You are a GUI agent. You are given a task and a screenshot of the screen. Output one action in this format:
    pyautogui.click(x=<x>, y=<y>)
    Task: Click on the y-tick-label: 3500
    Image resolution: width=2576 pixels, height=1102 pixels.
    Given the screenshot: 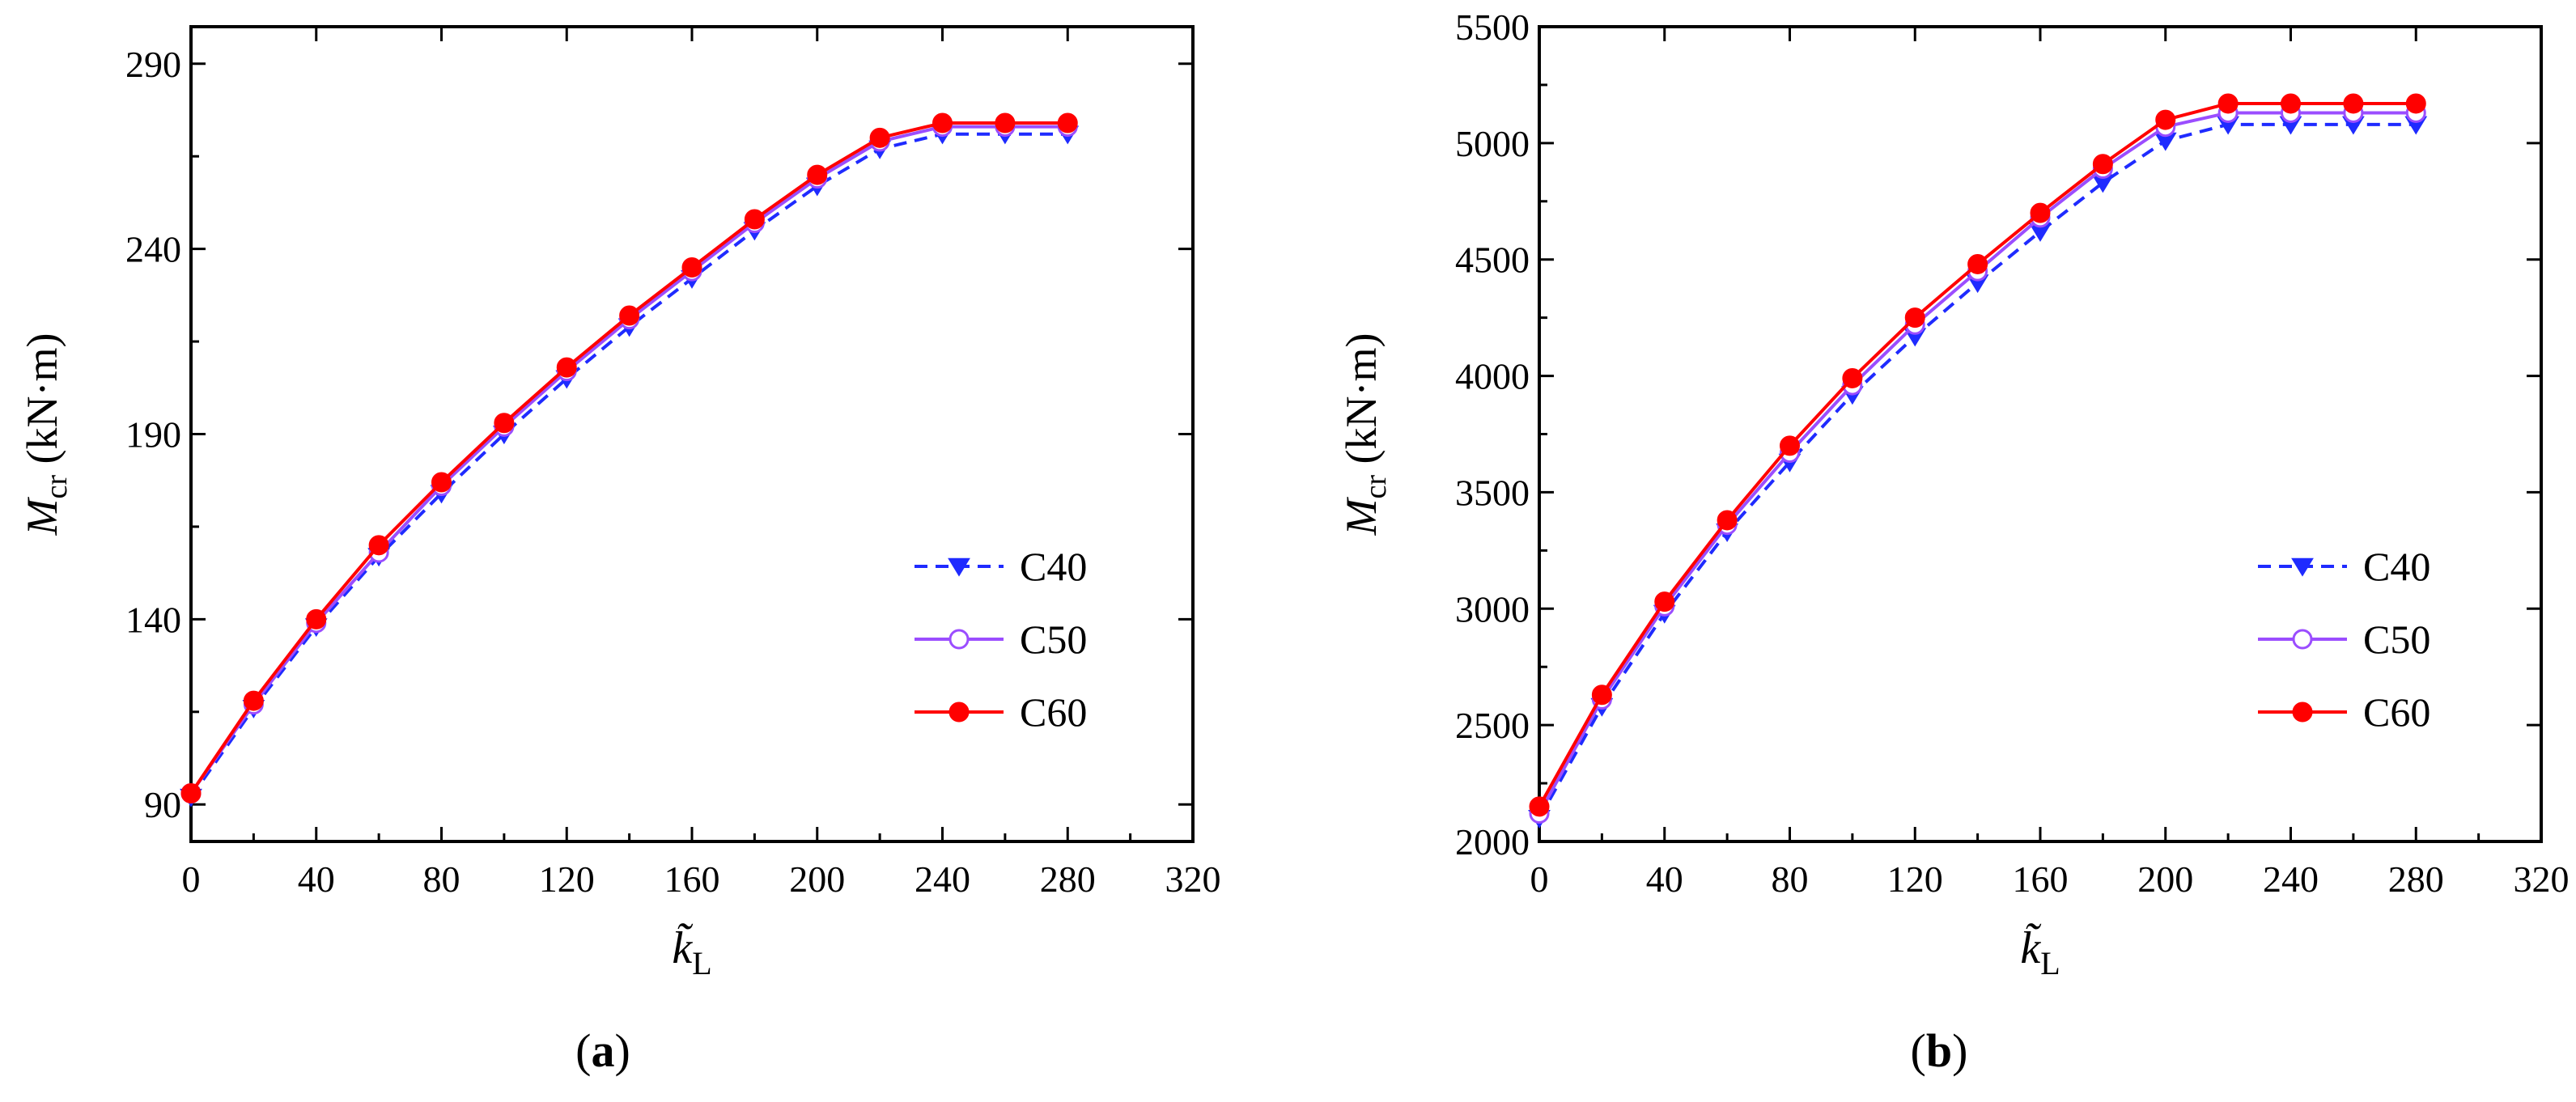 What is the action you would take?
    pyautogui.click(x=1492, y=492)
    